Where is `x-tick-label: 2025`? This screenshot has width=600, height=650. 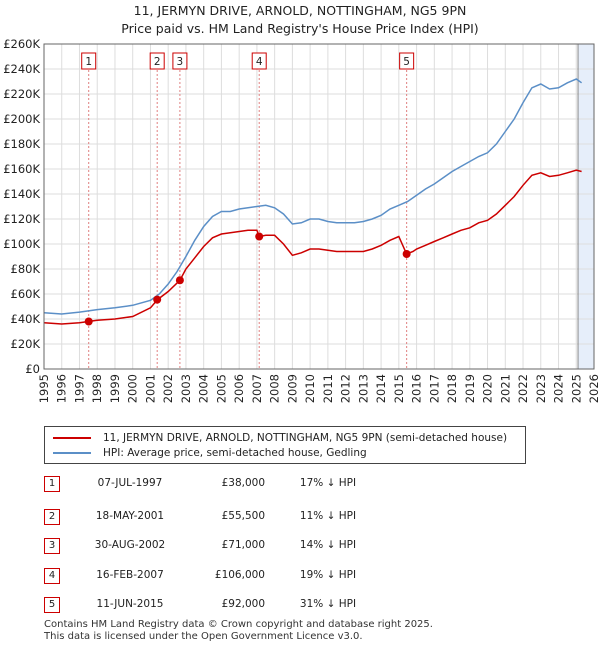 x-tick-label: 2025 is located at coordinates (576, 388).